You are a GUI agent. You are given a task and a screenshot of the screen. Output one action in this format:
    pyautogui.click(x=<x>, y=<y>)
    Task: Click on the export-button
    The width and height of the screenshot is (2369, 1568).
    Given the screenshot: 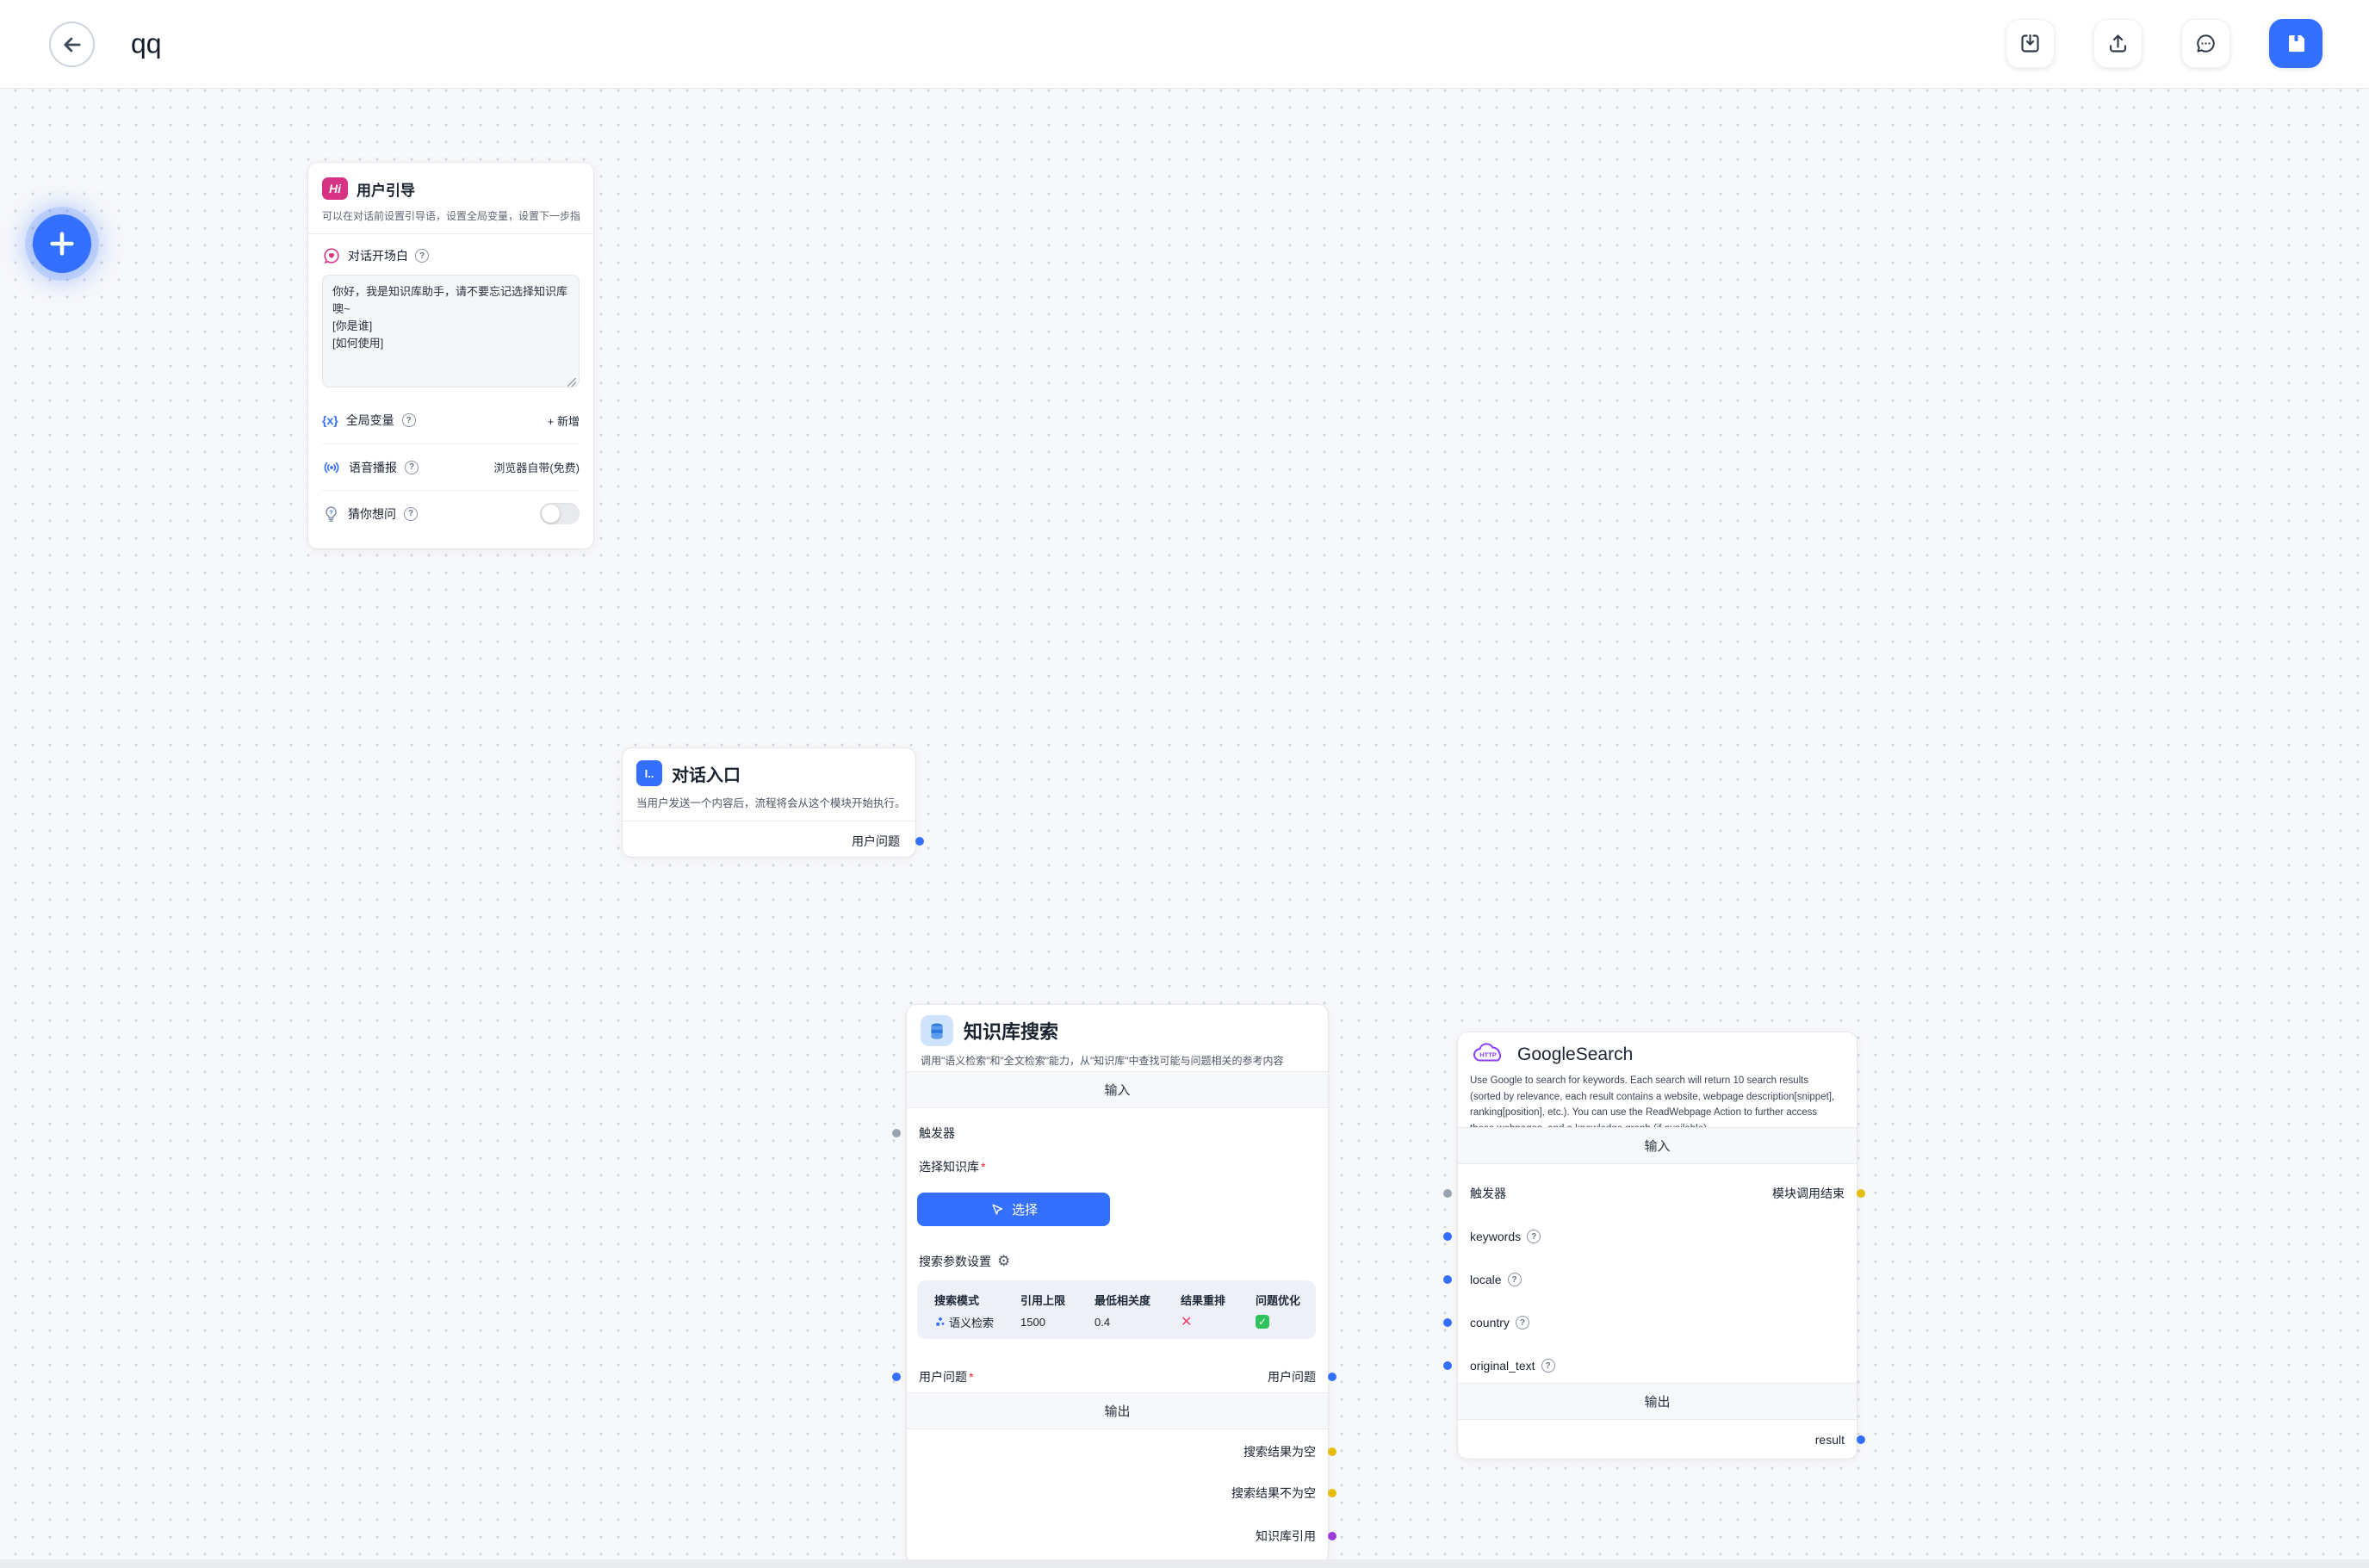 What is the action you would take?
    pyautogui.click(x=2118, y=43)
    